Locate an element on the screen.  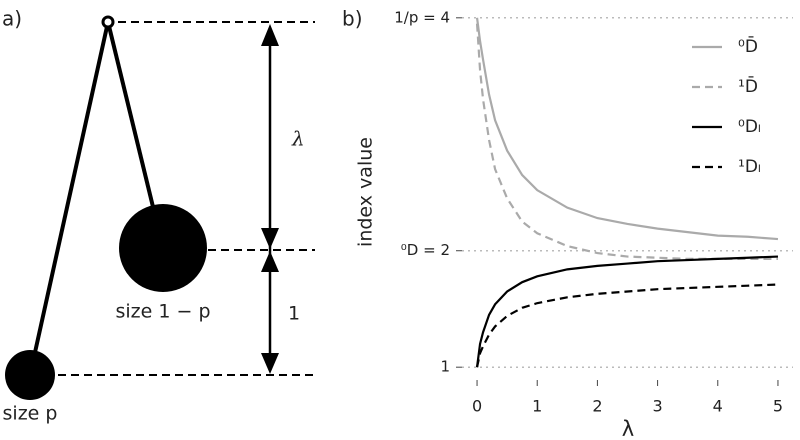
x-tick-label: 0 is located at coordinates (477, 406).